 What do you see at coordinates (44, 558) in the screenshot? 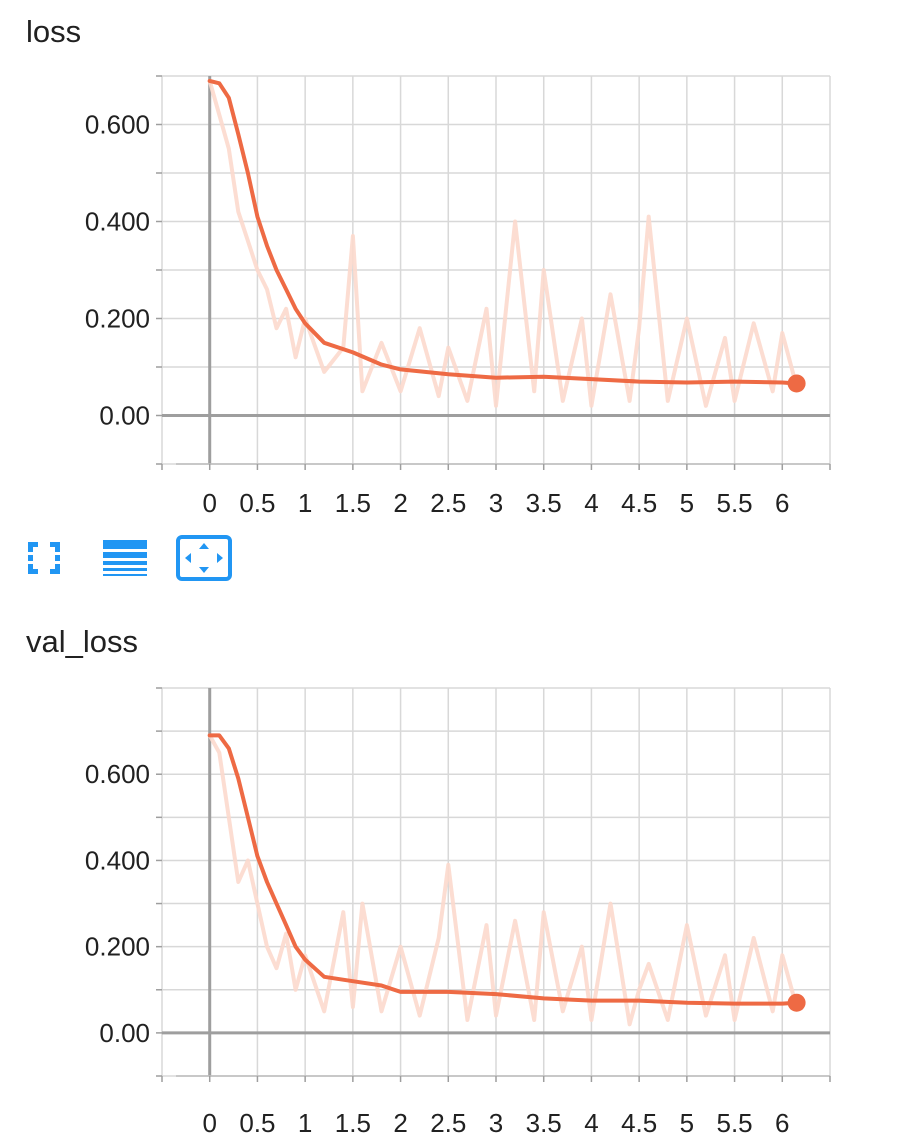
I see `fullscreen-icon` at bounding box center [44, 558].